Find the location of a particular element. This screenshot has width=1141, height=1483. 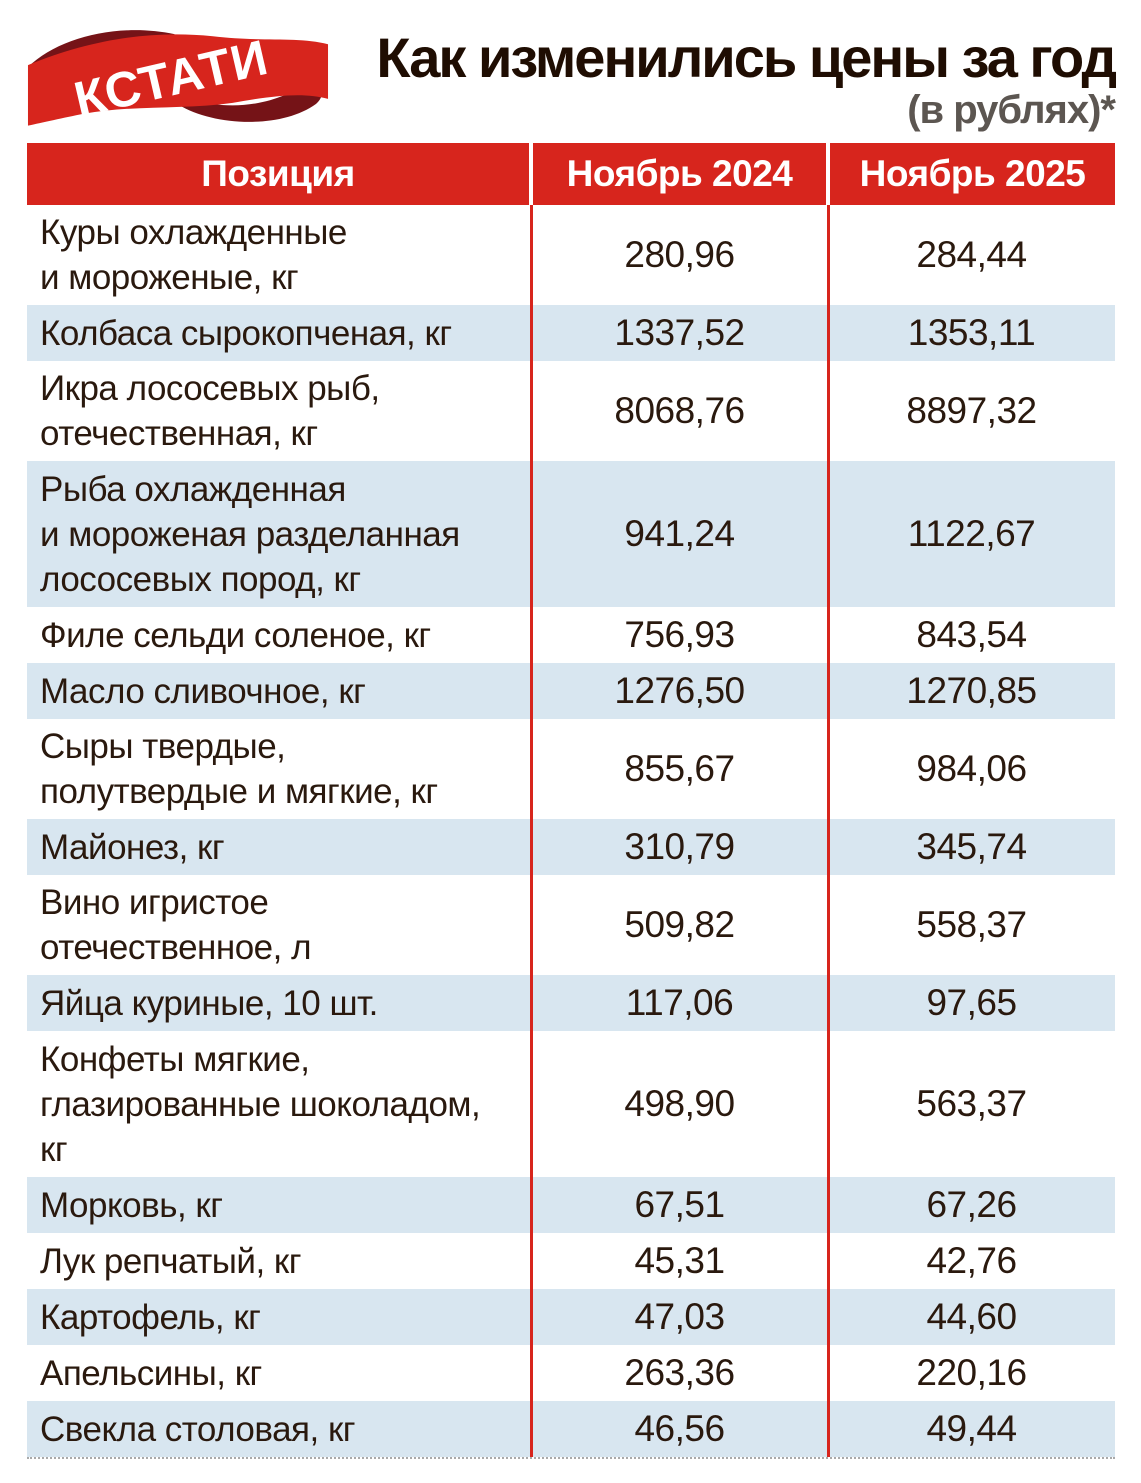

item-name: Лук репчатый, кг is located at coordinates (170, 1261).